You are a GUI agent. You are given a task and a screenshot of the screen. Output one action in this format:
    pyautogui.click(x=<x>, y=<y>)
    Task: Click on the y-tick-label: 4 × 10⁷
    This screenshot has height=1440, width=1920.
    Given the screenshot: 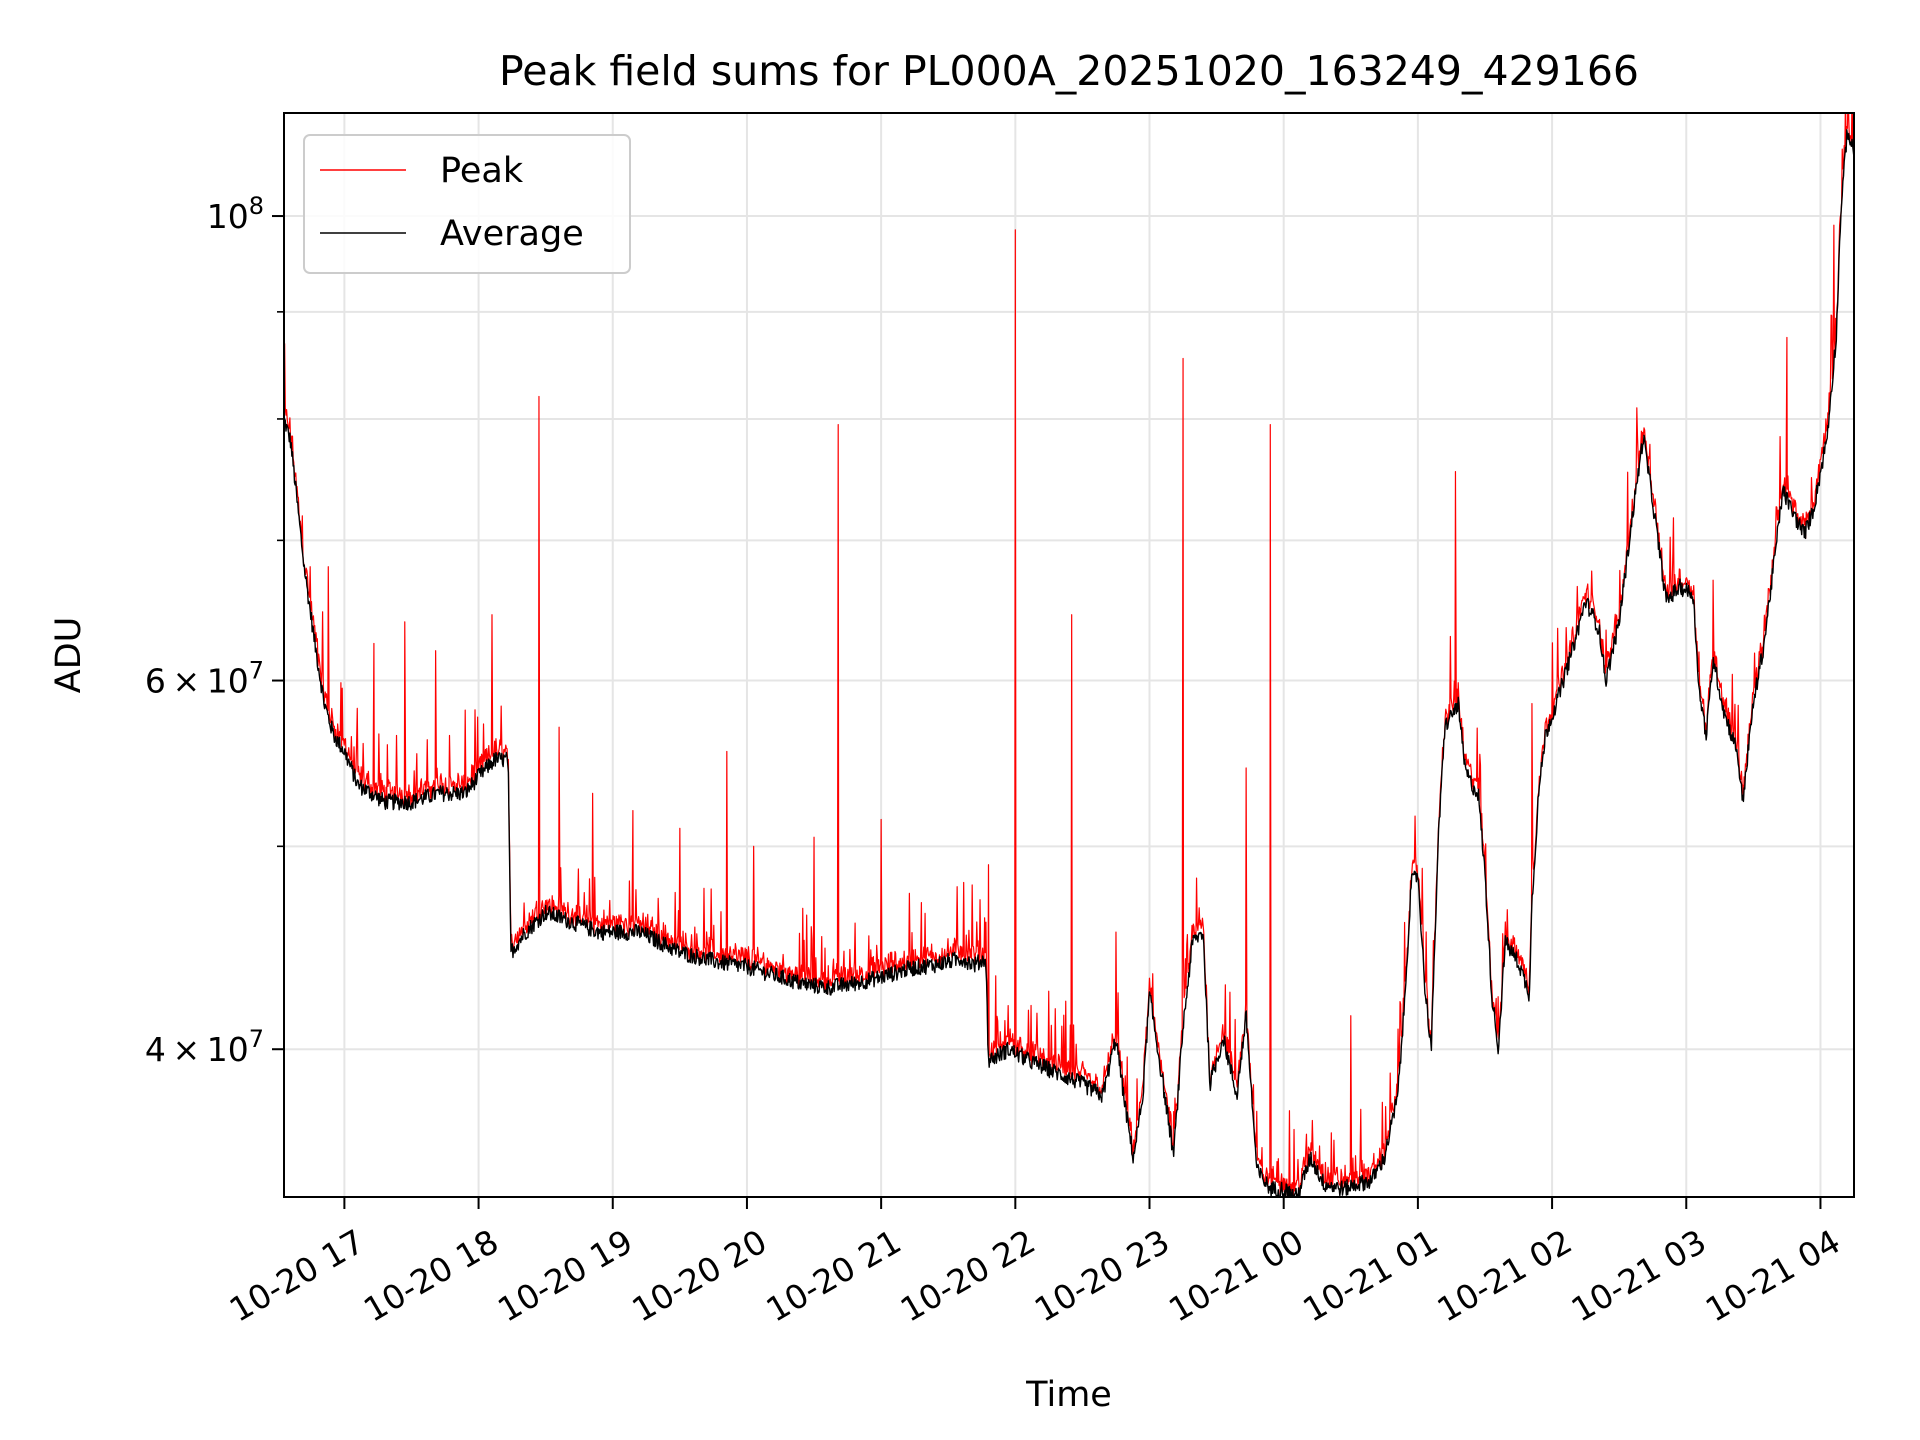 What is the action you would take?
    pyautogui.click(x=204, y=1047)
    